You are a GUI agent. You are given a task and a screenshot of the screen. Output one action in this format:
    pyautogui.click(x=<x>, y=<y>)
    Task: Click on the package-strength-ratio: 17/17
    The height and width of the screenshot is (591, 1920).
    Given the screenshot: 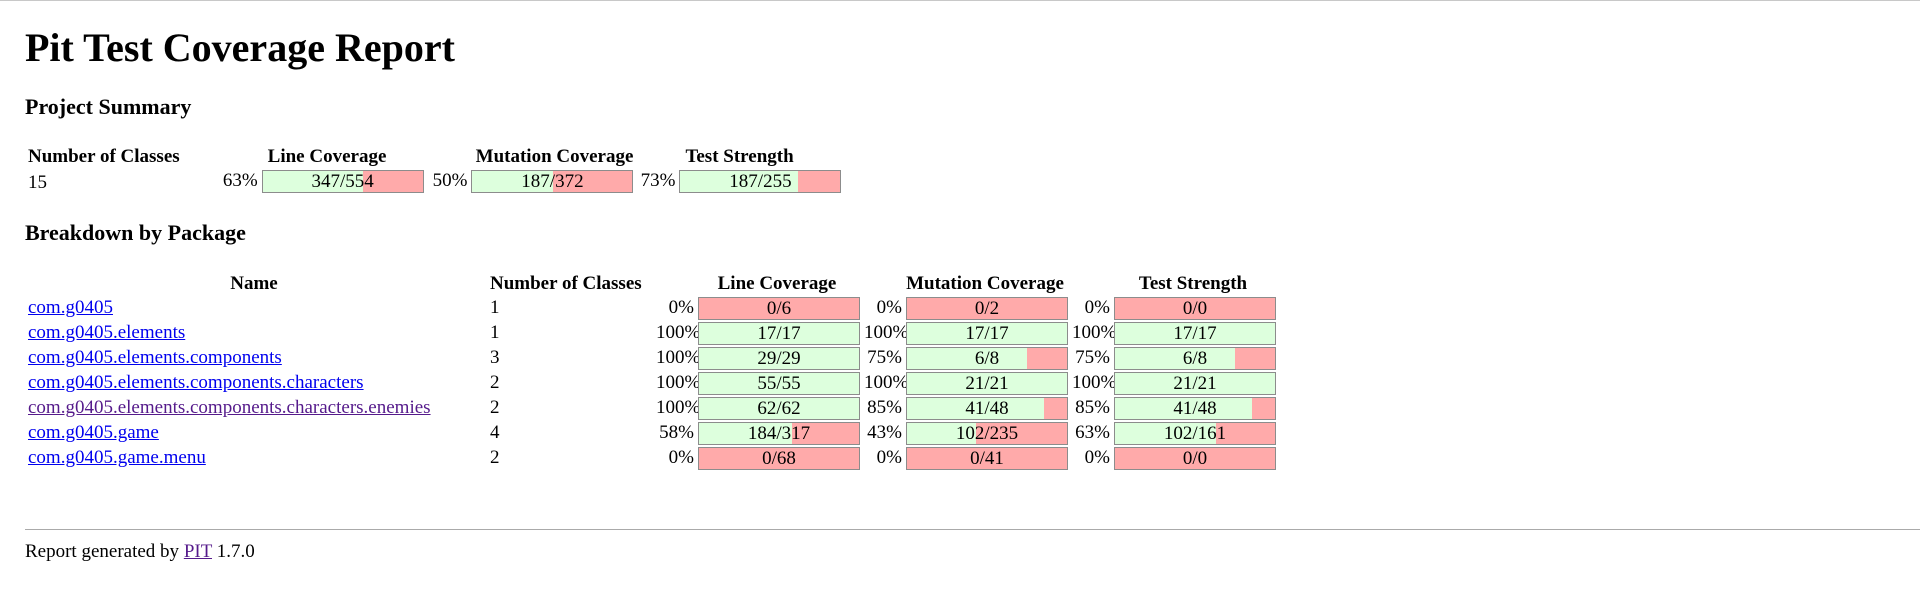 What is the action you would take?
    pyautogui.click(x=1195, y=333)
    